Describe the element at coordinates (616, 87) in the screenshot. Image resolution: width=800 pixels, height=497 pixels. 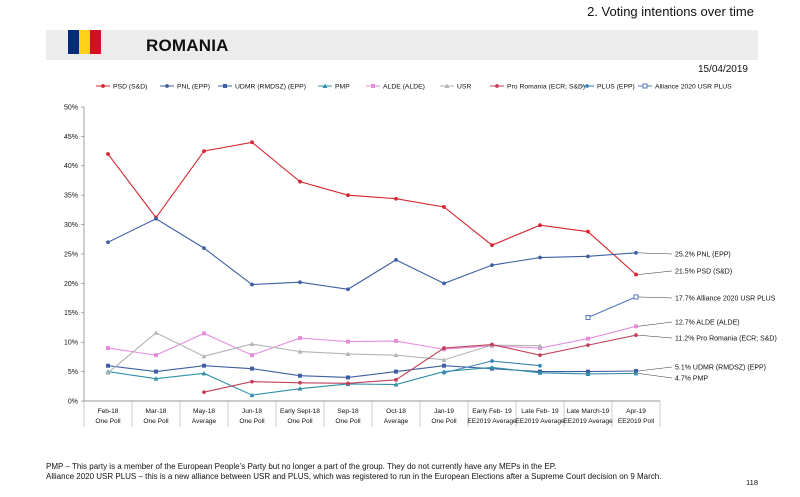
I see `legend-label: PLUS (EPP)` at that location.